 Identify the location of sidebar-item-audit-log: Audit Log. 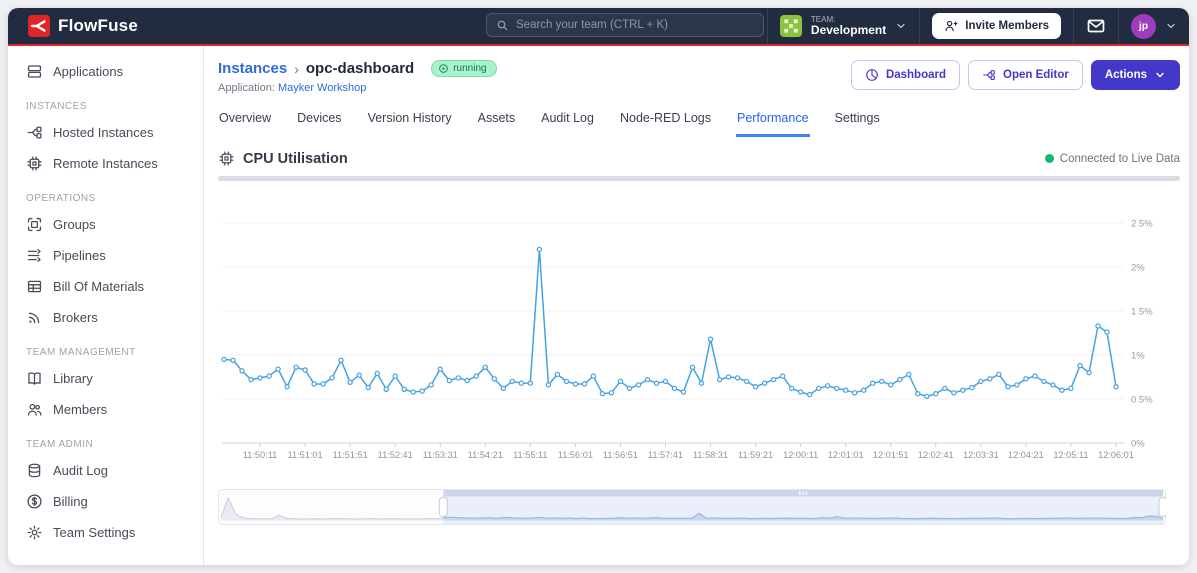
(105, 470).